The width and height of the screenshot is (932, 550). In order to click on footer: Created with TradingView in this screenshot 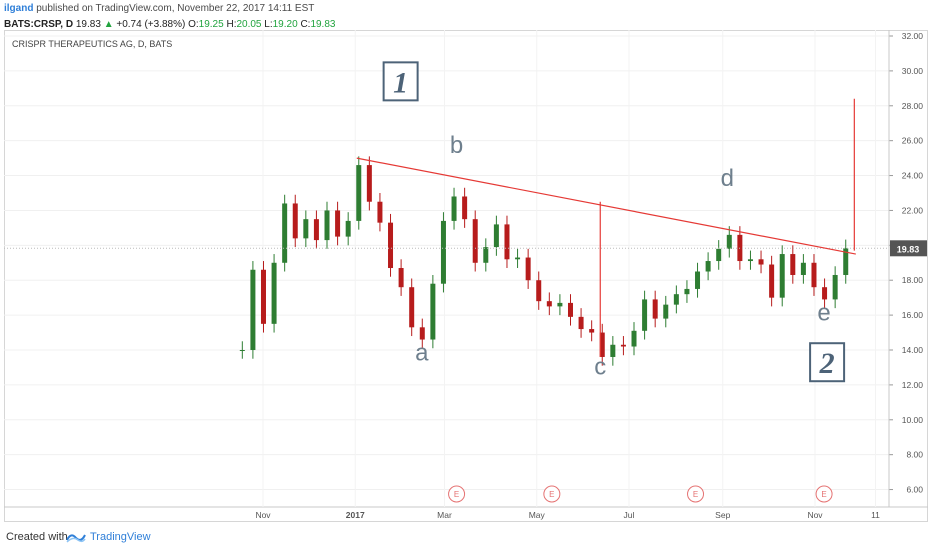, I will do `click(466, 538)`.